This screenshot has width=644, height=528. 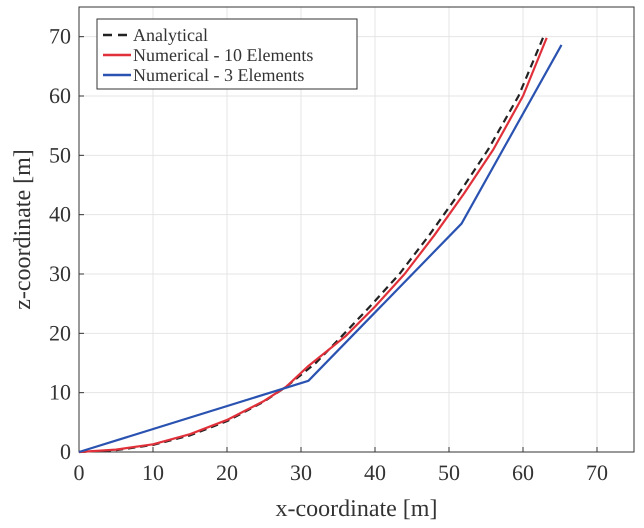 I want to click on x-tick-label: 10, so click(x=153, y=472).